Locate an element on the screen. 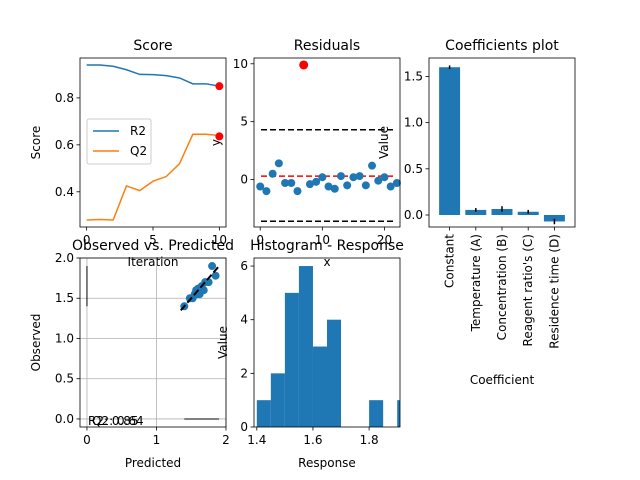  x-tick-label: Reagent ratio's (C) is located at coordinates (528, 290).